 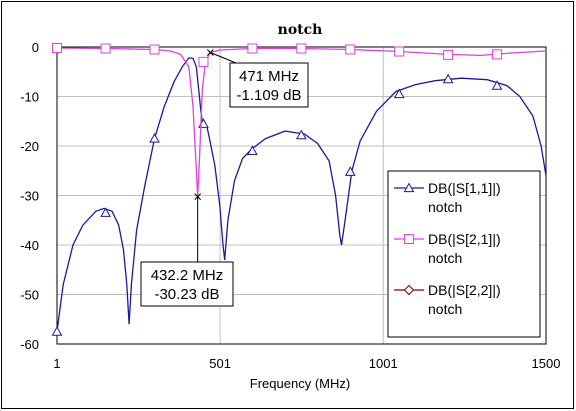 What do you see at coordinates (29, 344) in the screenshot?
I see `y-tick-label: -60` at bounding box center [29, 344].